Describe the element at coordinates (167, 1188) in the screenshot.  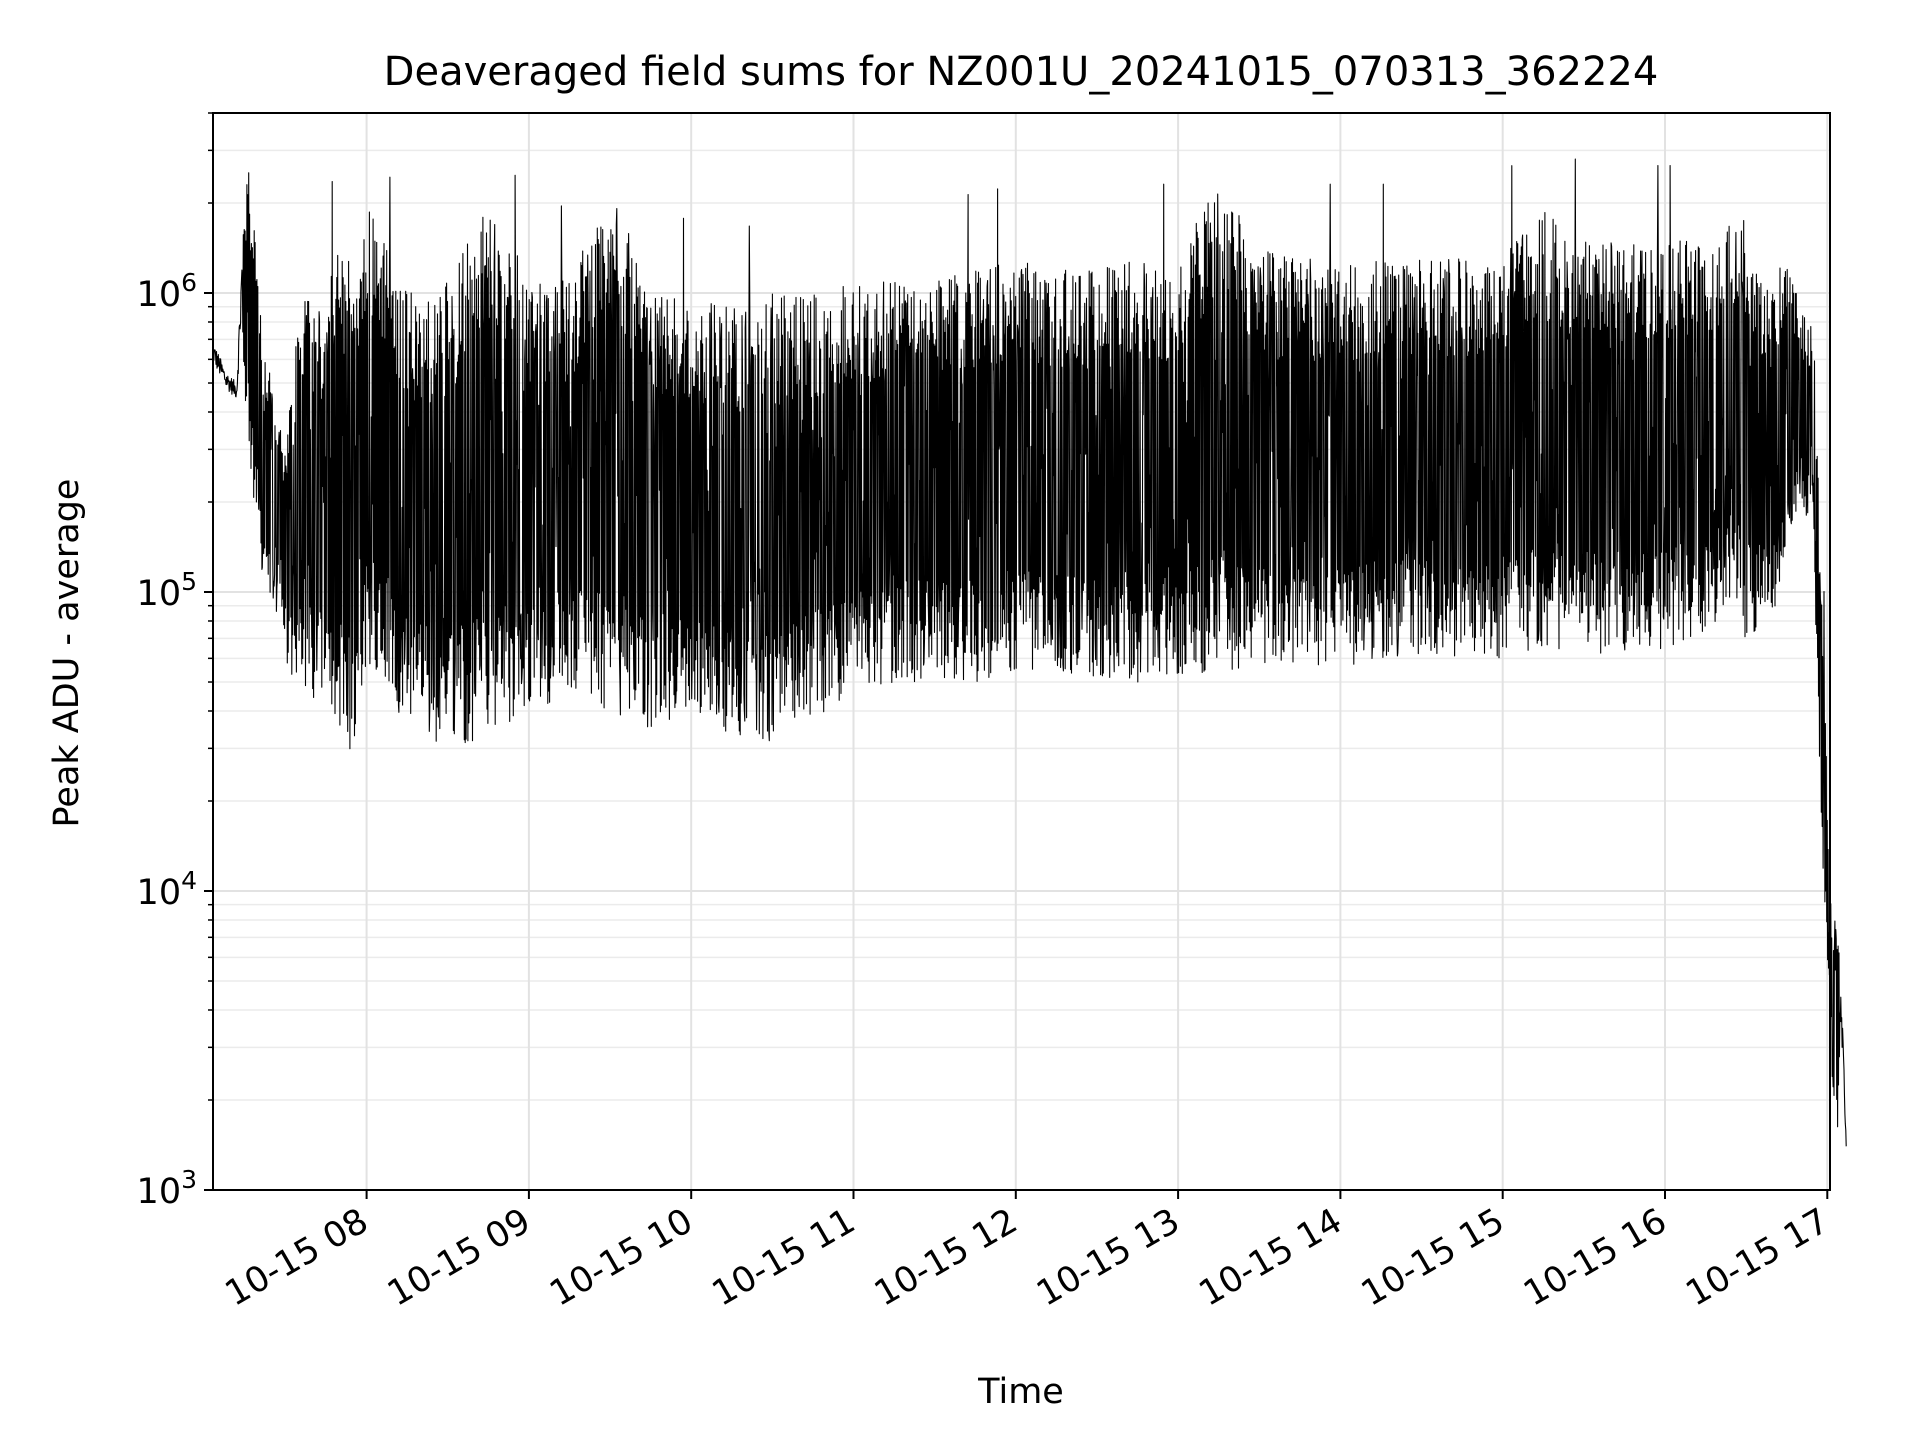
I see `y-tick-label: 10³` at that location.